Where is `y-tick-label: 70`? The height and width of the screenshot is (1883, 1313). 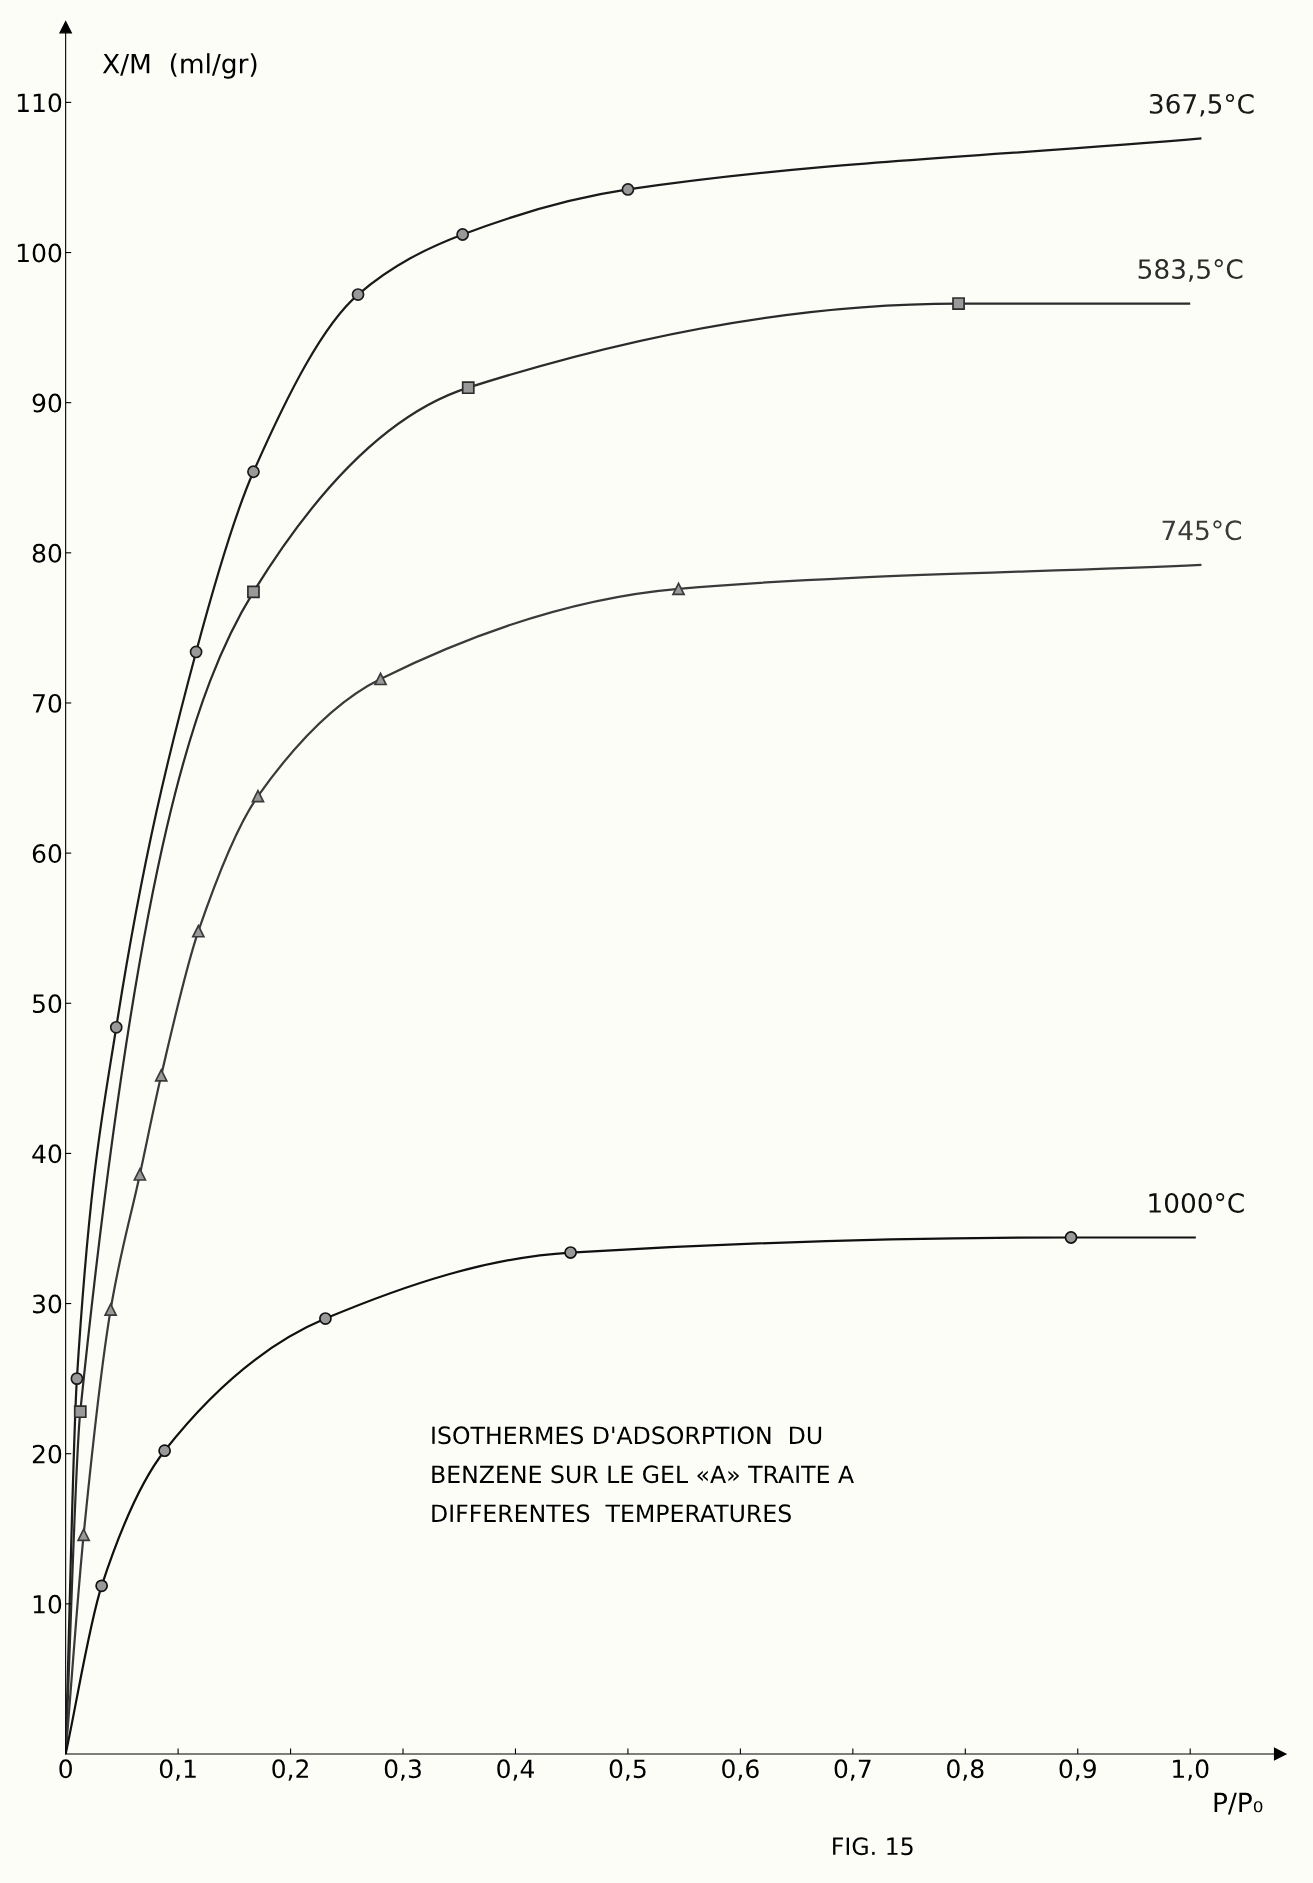
y-tick-label: 70 is located at coordinates (47, 703).